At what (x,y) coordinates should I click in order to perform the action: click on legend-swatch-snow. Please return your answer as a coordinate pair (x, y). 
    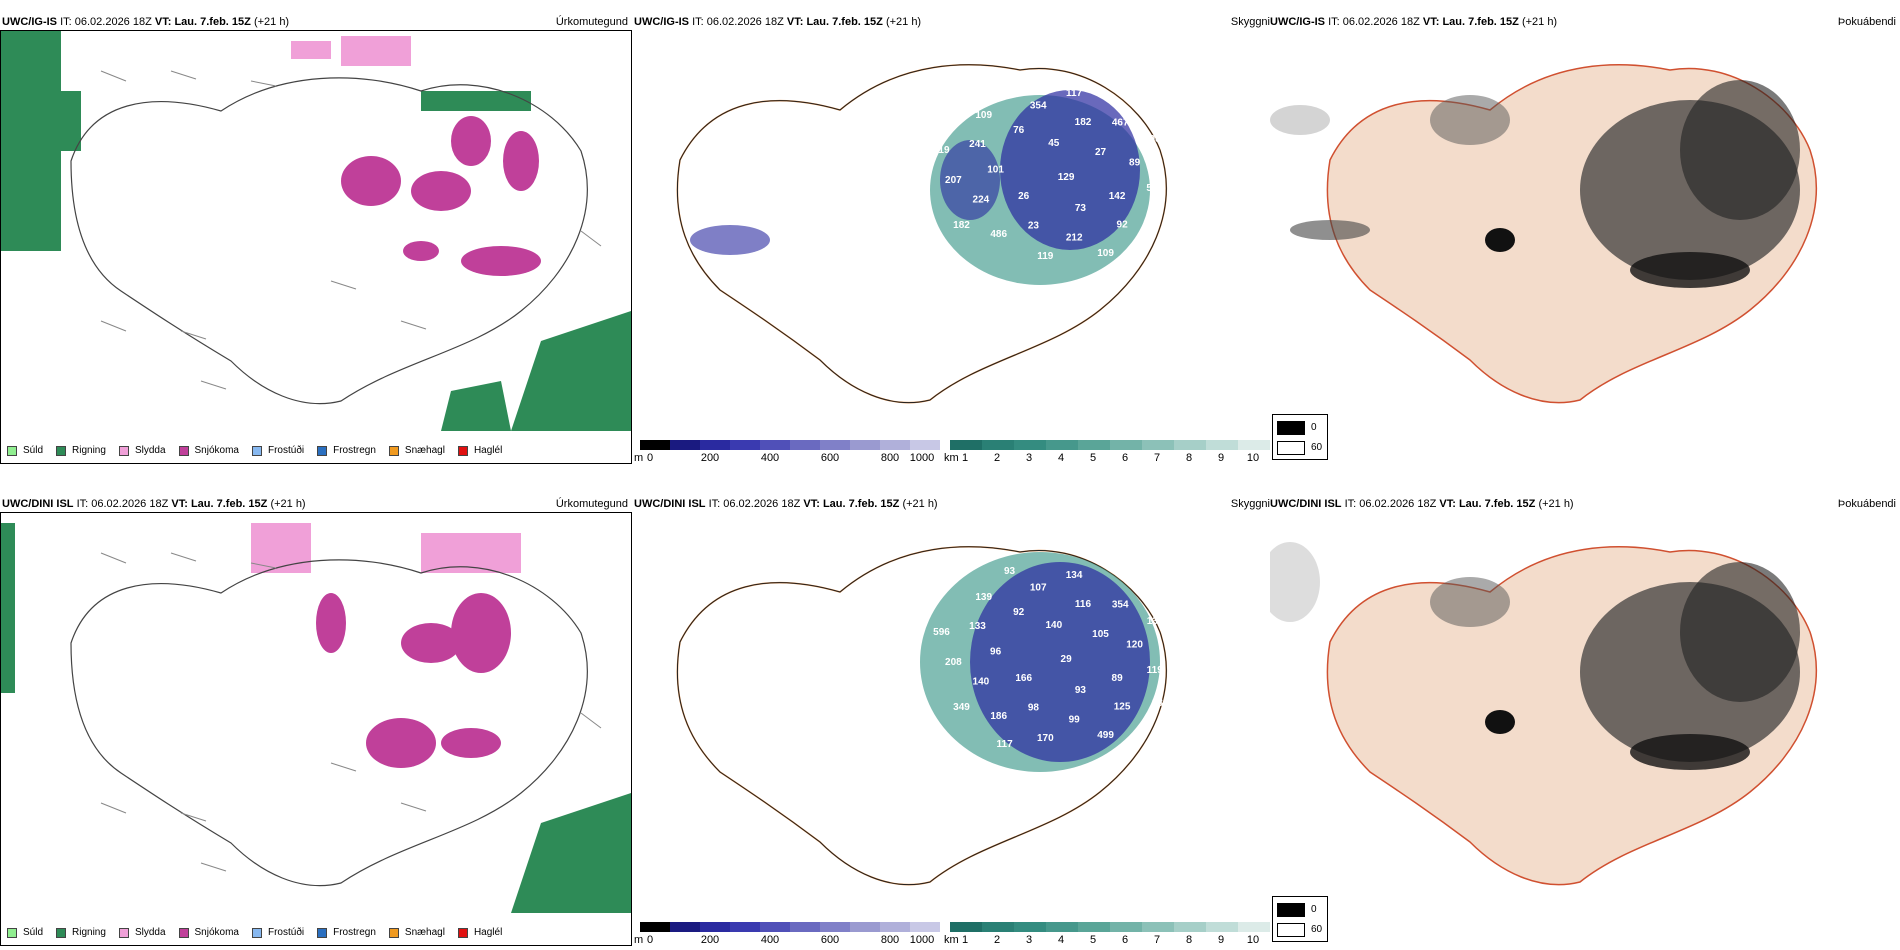
    Looking at the image, I should click on (183, 932).